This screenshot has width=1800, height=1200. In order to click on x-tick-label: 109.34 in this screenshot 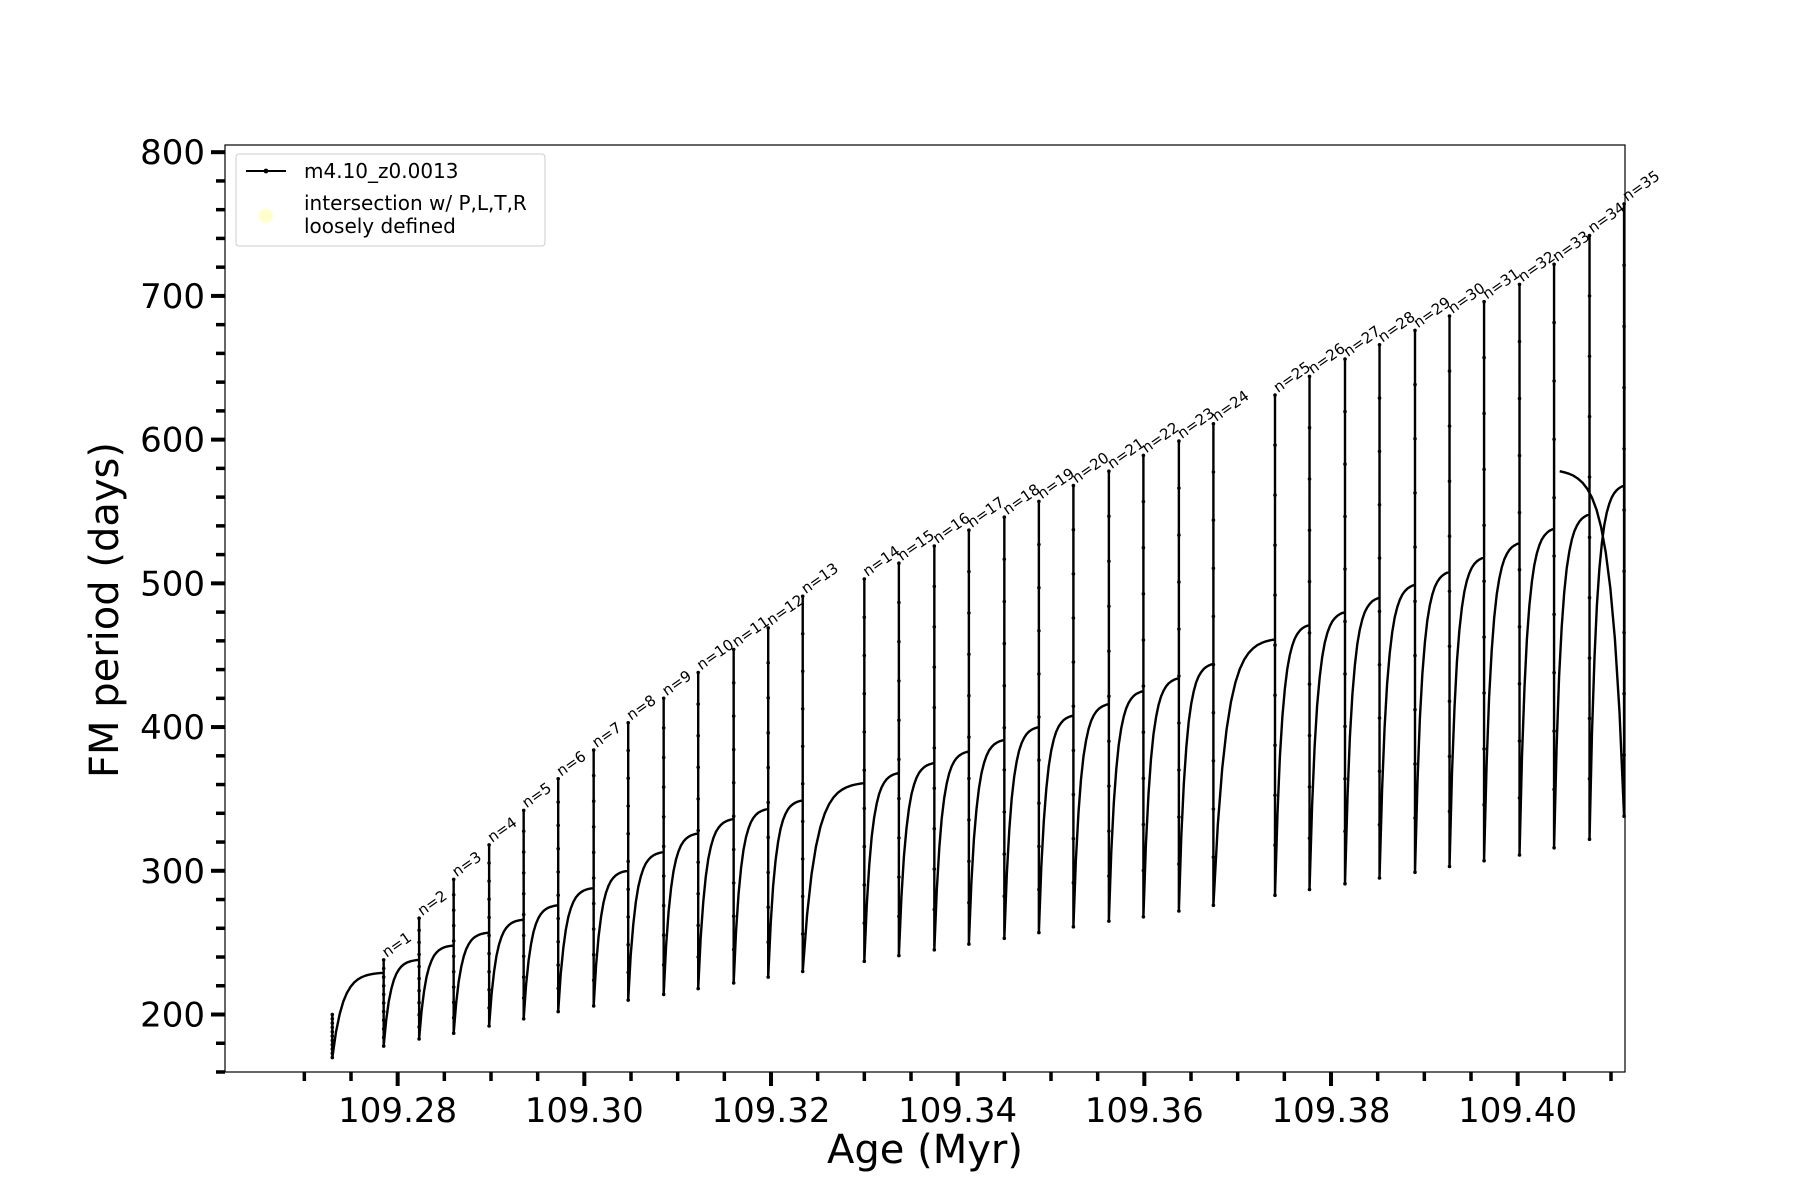, I will do `click(957, 1111)`.